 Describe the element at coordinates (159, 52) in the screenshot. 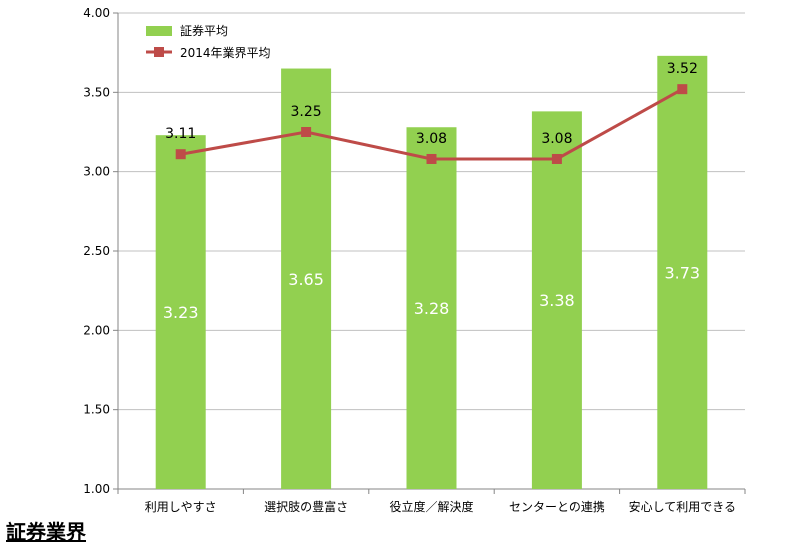

I see `legend-line-marker` at that location.